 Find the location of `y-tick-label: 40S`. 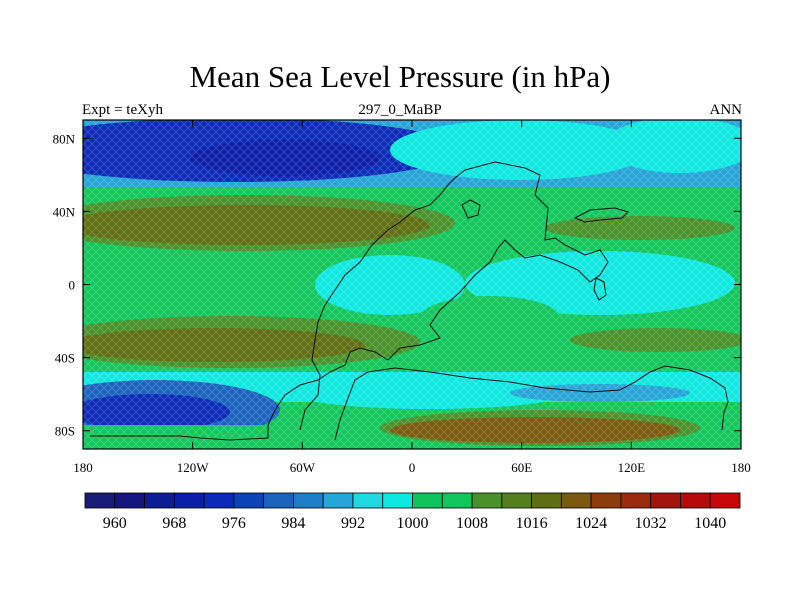

y-tick-label: 40S is located at coordinates (65, 358).